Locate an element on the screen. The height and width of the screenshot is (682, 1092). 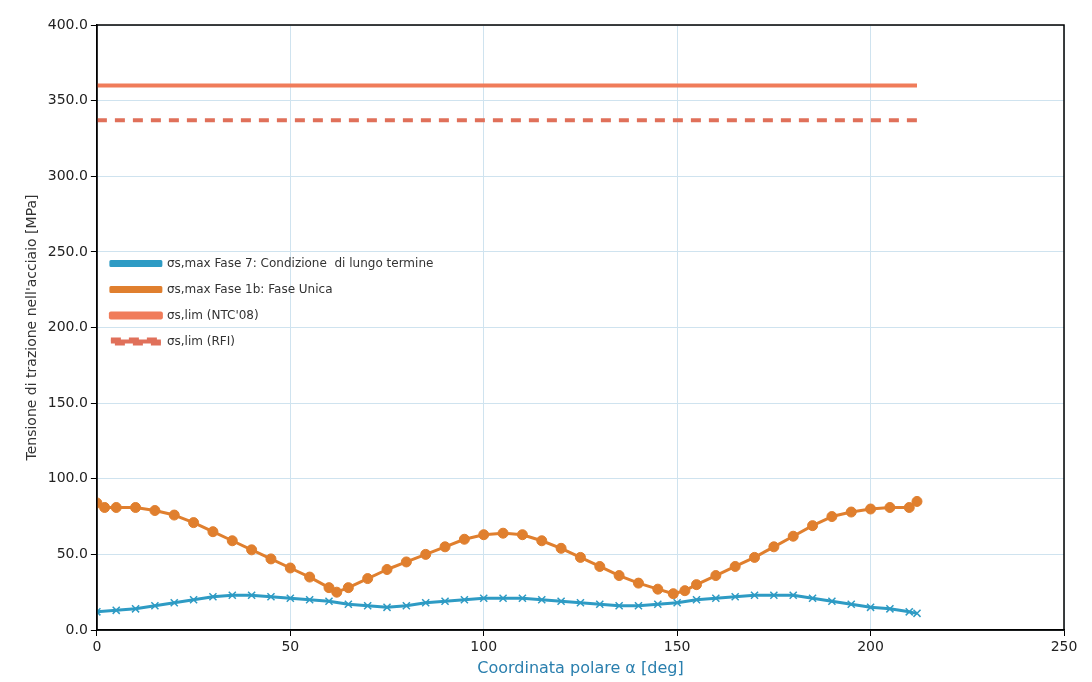
x-tick-label: 0 is located at coordinates (97, 646).